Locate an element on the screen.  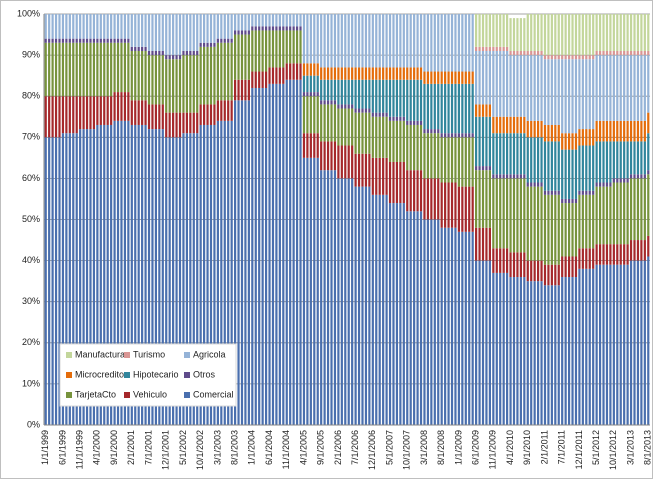
y-tick-label: 30% is located at coordinates (31, 301).